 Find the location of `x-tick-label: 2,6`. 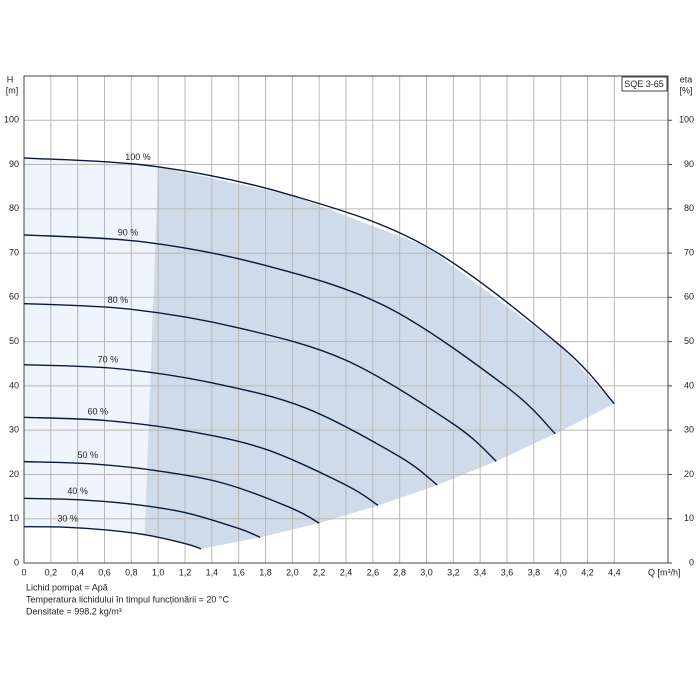

x-tick-label: 2,6 is located at coordinates (373, 572).